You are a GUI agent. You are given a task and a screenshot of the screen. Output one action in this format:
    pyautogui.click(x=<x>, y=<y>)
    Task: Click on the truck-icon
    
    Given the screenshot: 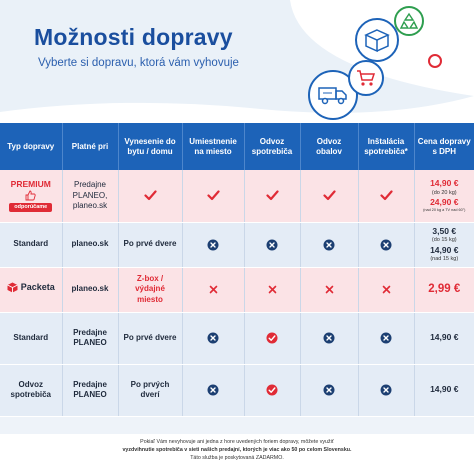 What is the action you would take?
    pyautogui.click(x=332, y=96)
    